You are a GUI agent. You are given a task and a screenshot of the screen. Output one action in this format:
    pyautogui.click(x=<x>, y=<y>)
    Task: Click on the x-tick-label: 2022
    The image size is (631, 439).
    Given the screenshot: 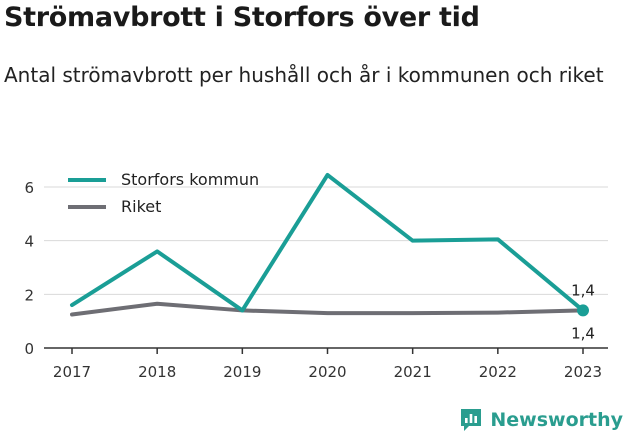 What is the action you would take?
    pyautogui.click(x=498, y=372)
    